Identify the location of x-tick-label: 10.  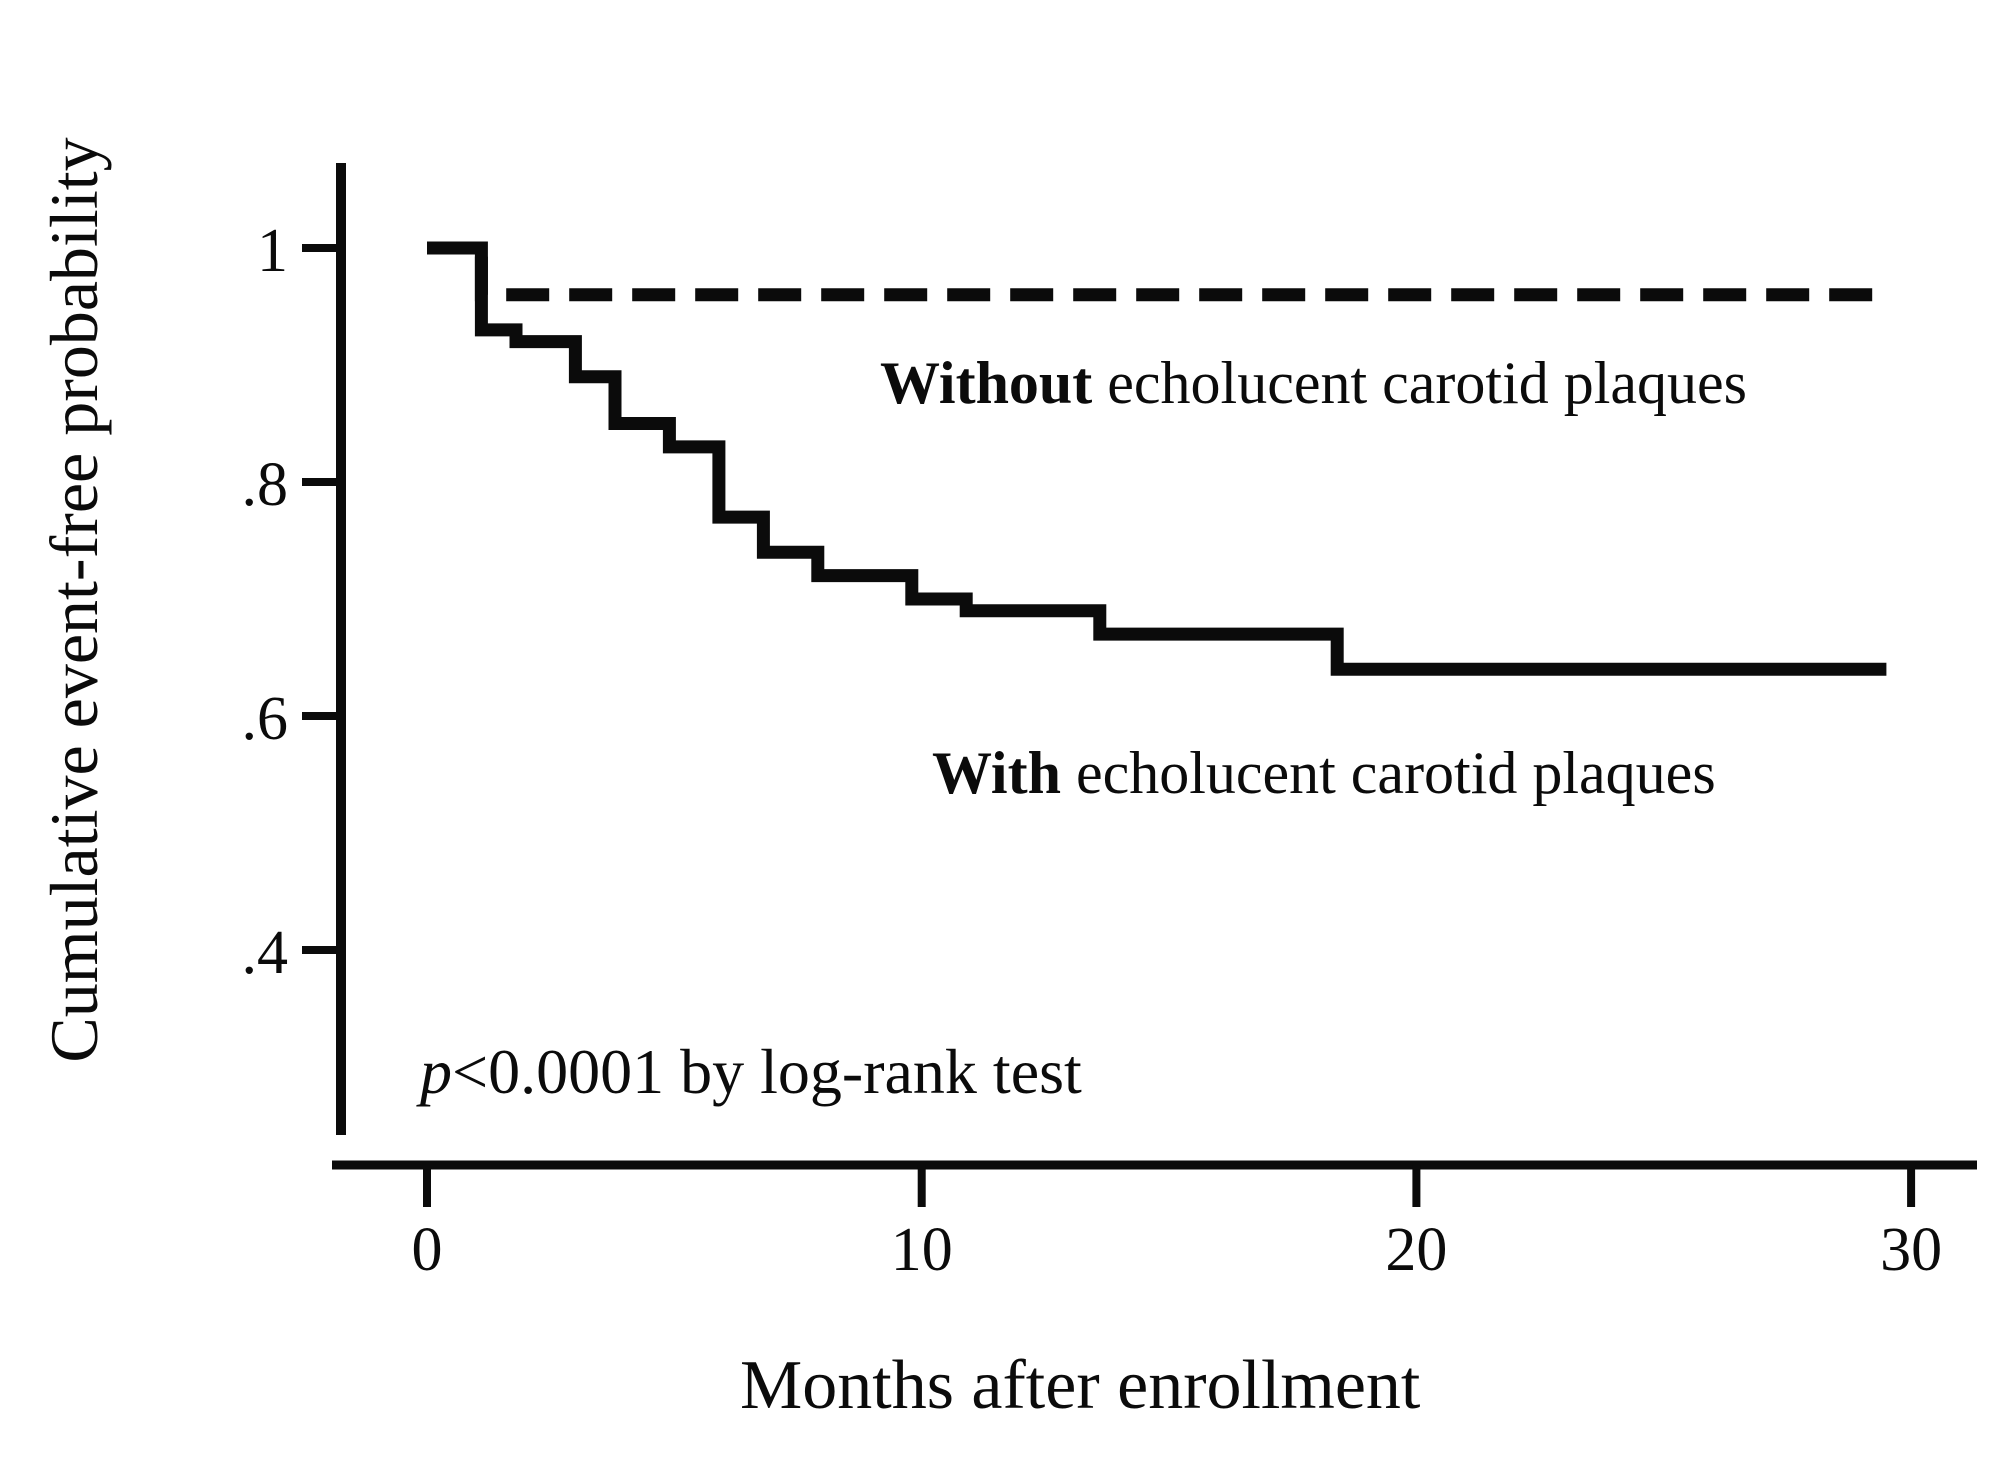
(922, 1250).